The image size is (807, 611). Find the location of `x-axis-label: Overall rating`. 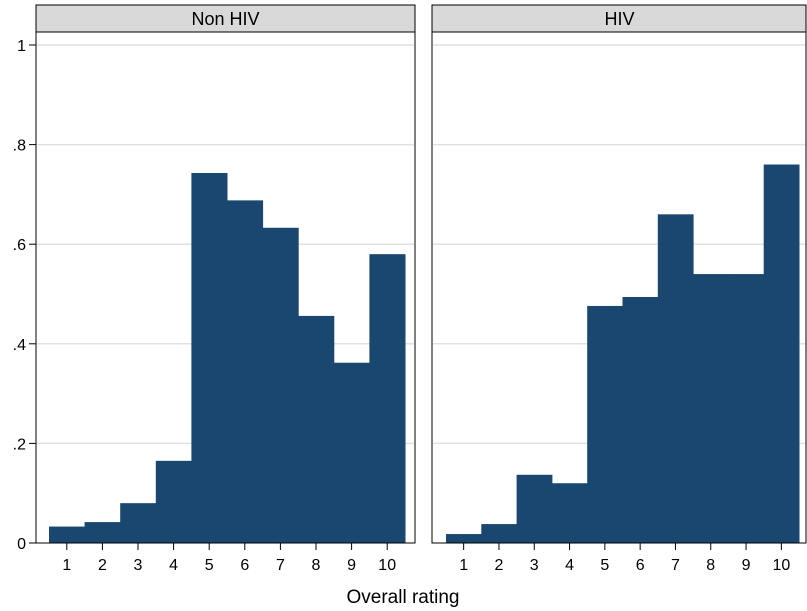

x-axis-label: Overall rating is located at coordinates (403, 597).